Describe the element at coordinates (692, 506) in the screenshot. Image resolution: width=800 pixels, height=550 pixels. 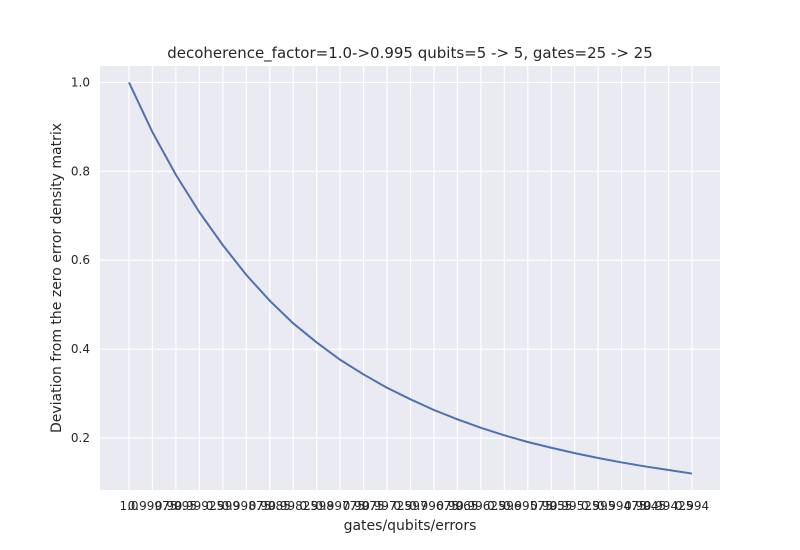
I see `x-tick-label: 0.994` at that location.